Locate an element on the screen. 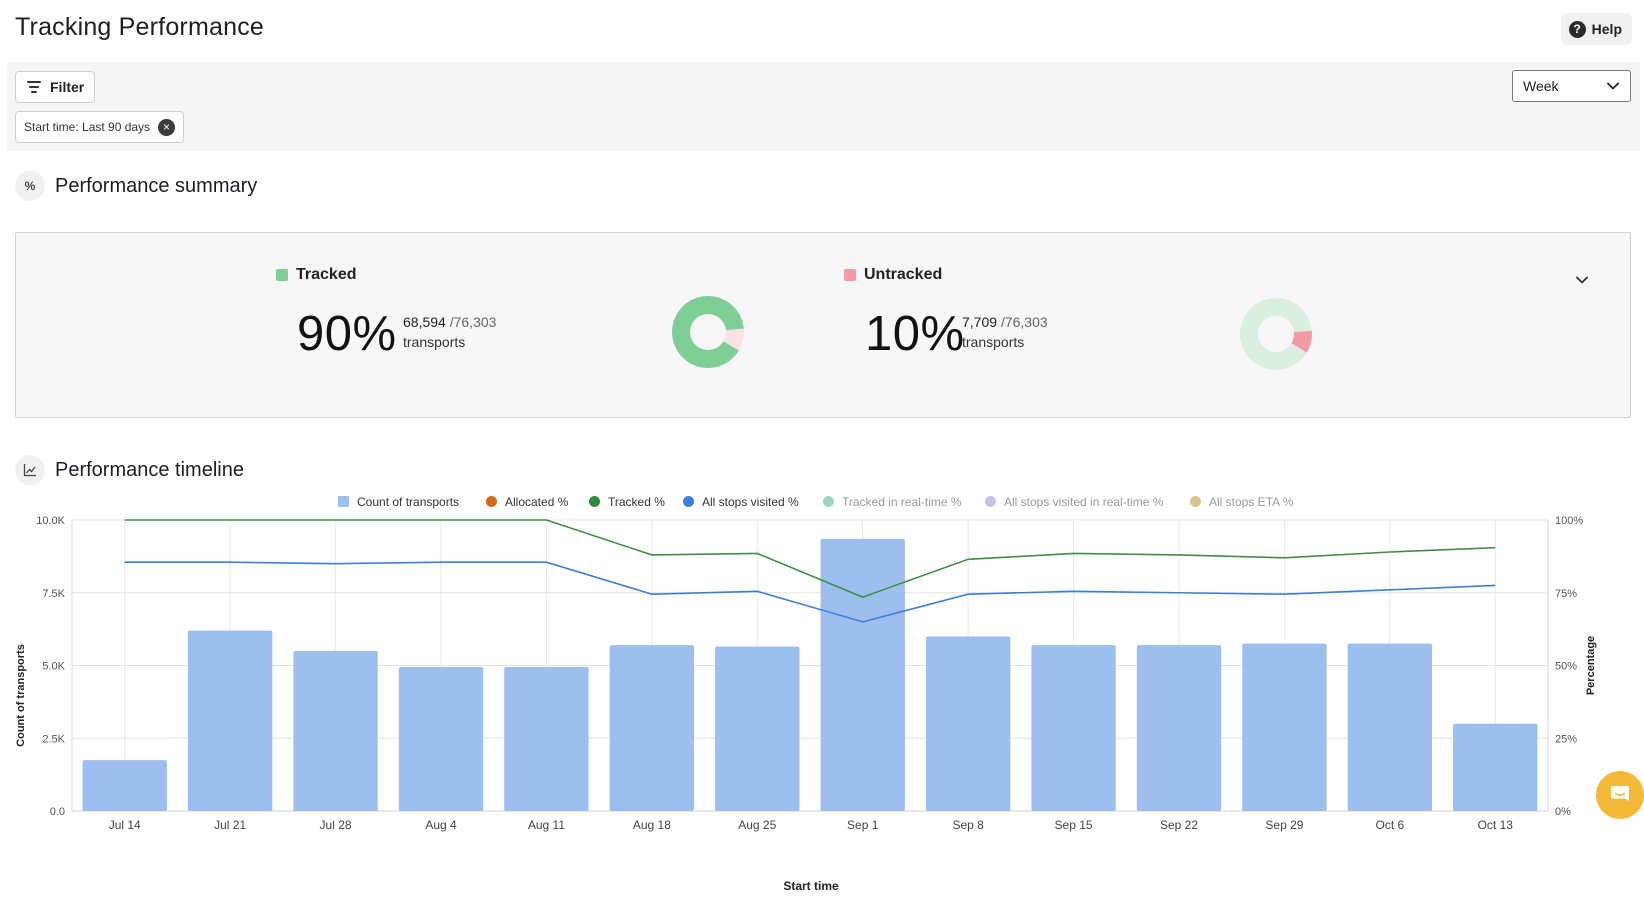  x-tick-label: Aug 4 is located at coordinates (441, 825).